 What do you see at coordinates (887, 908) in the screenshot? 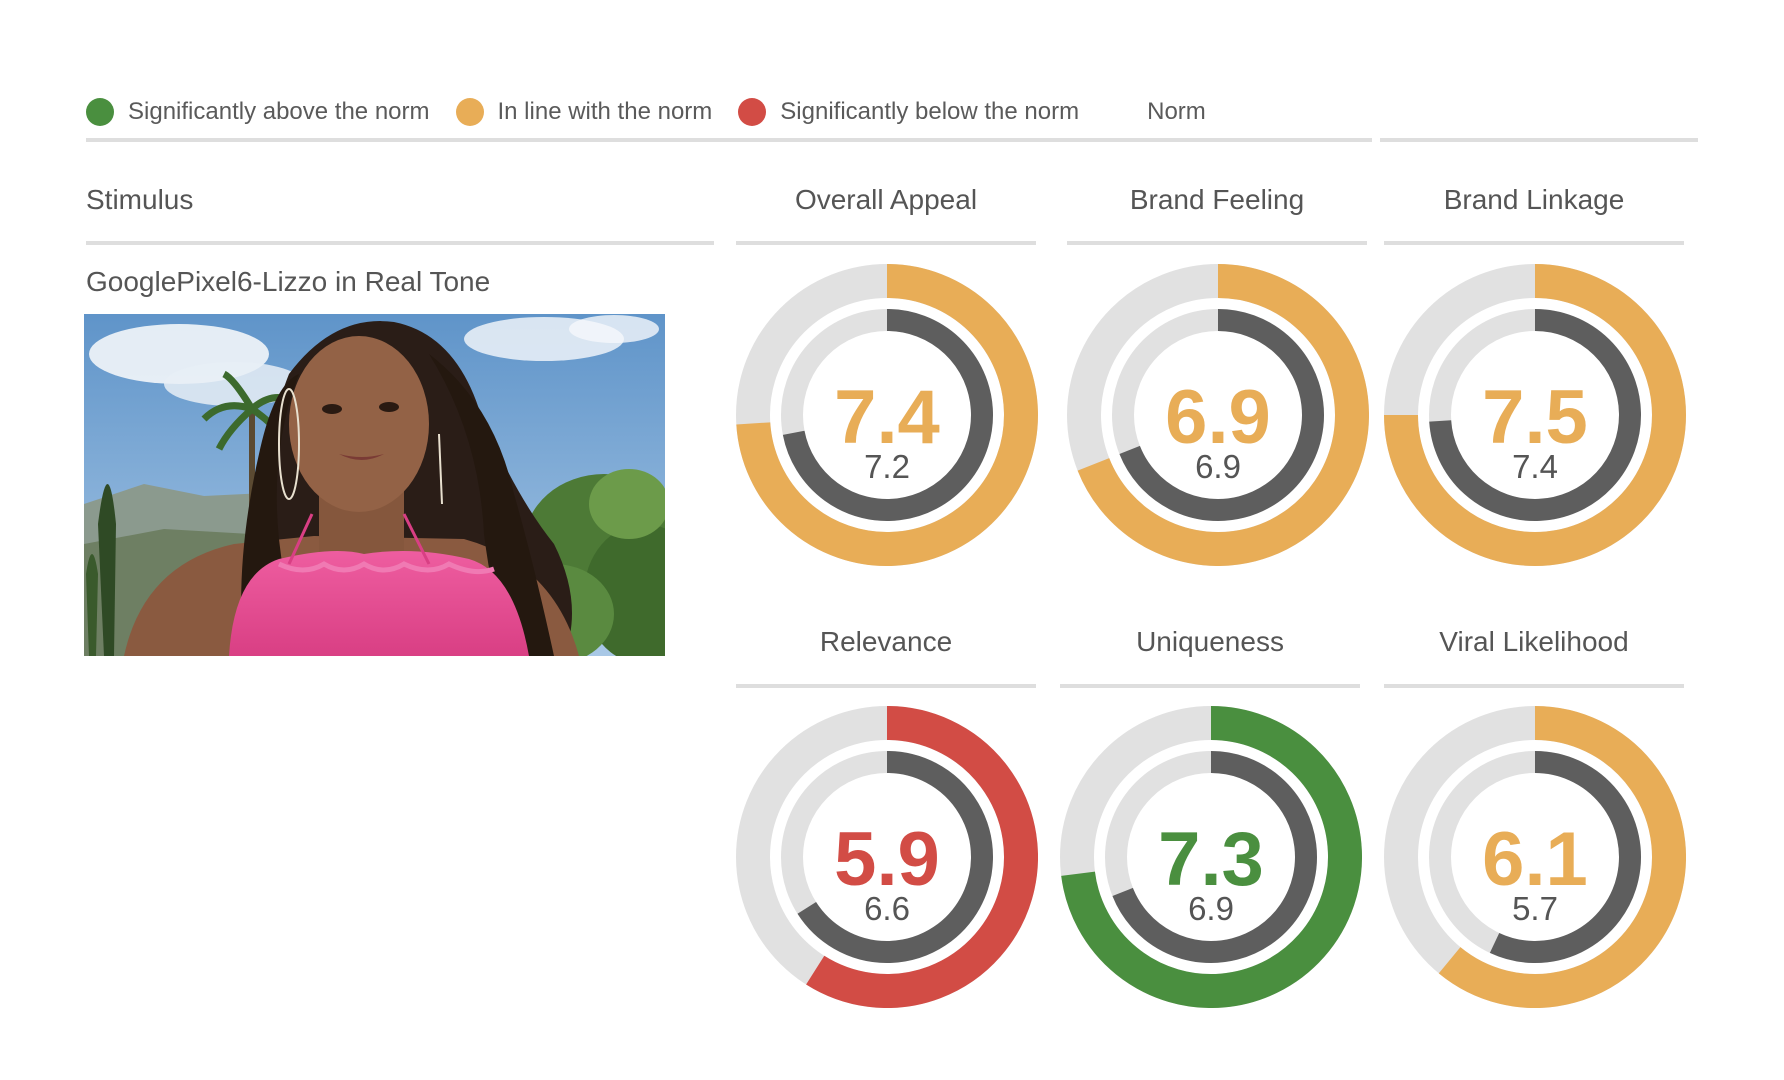
I see `gauge-norm-value: 6.6` at bounding box center [887, 908].